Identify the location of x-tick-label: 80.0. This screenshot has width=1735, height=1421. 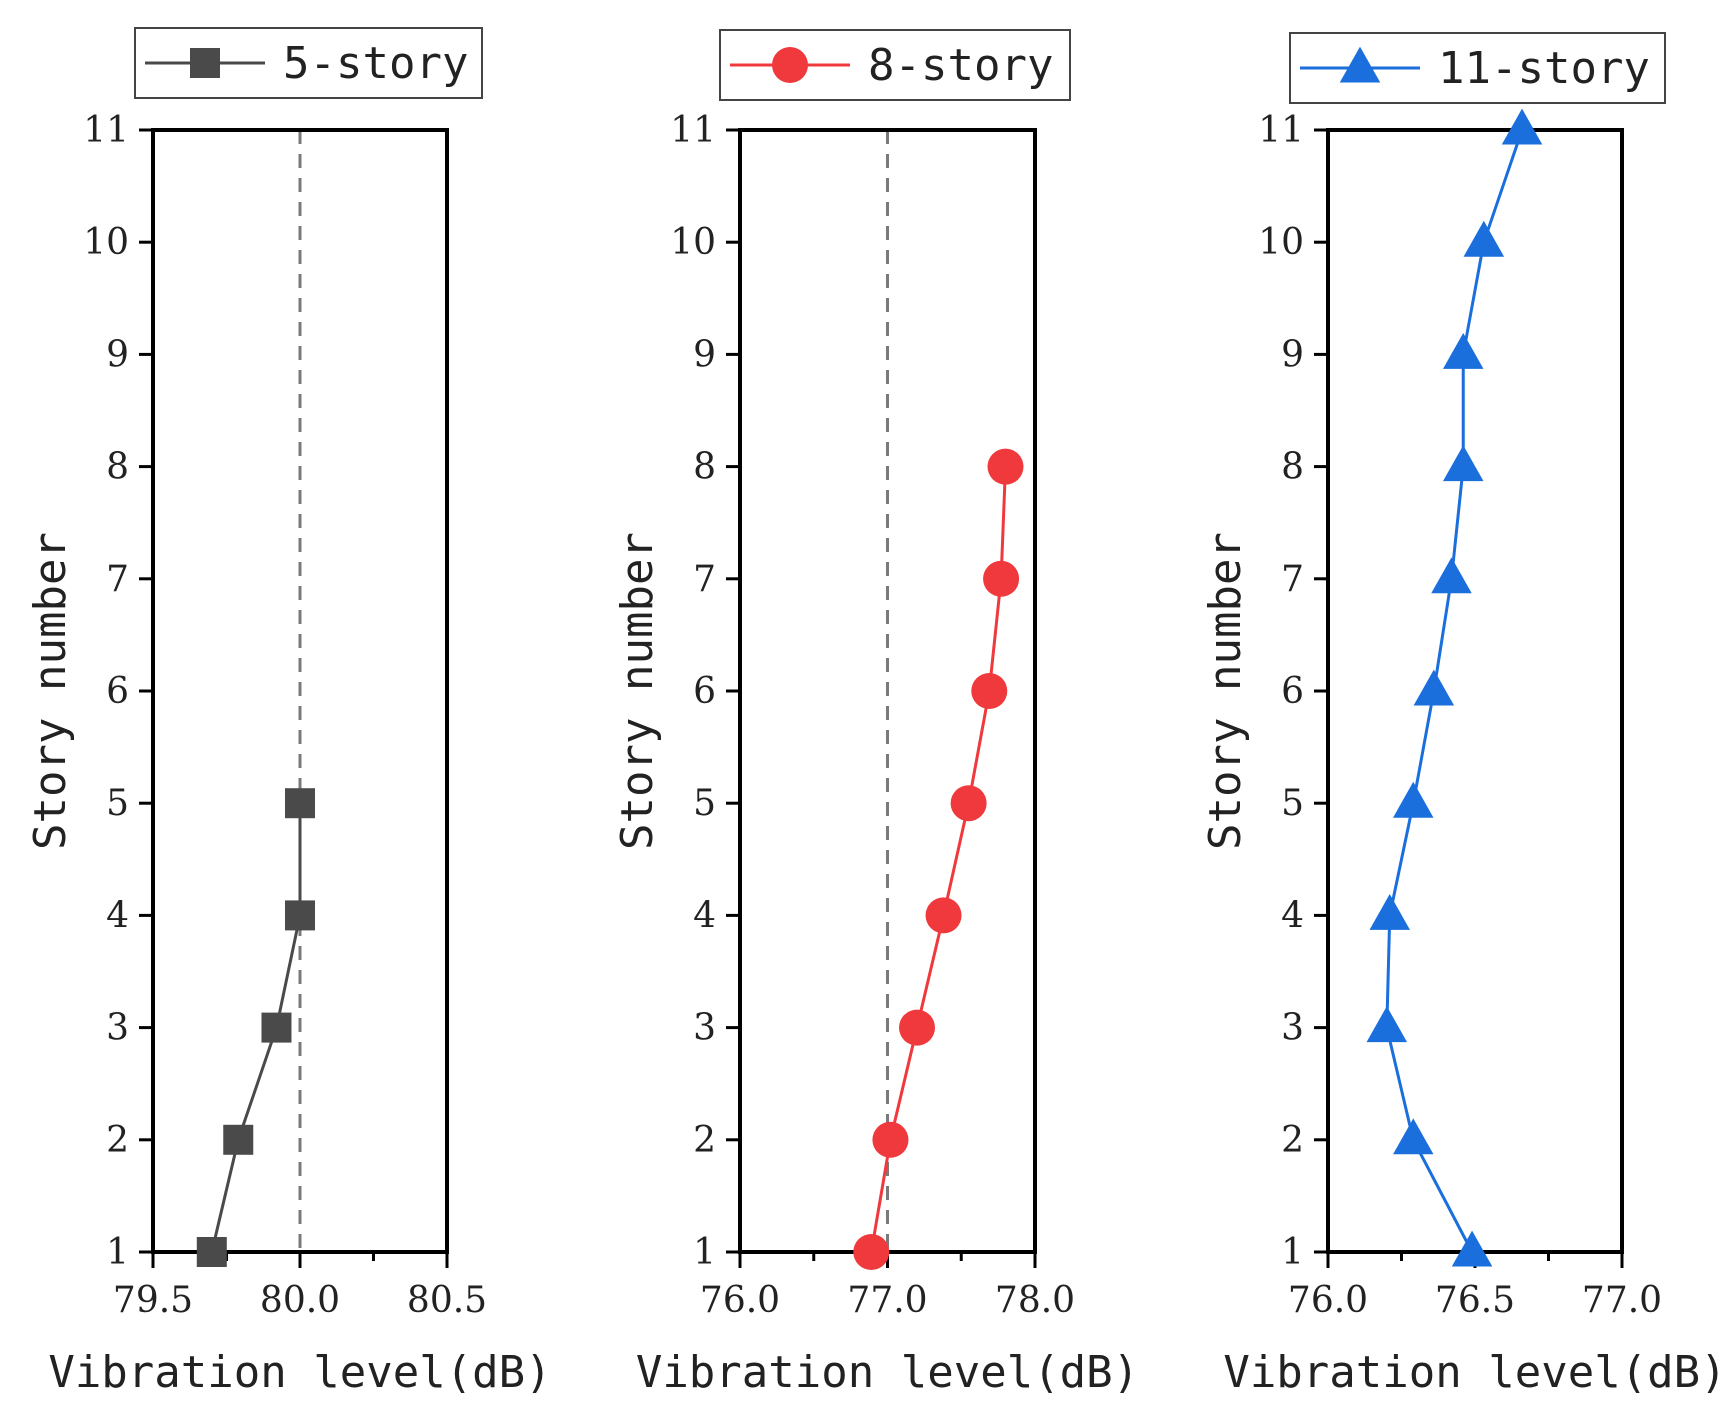
(300, 1300).